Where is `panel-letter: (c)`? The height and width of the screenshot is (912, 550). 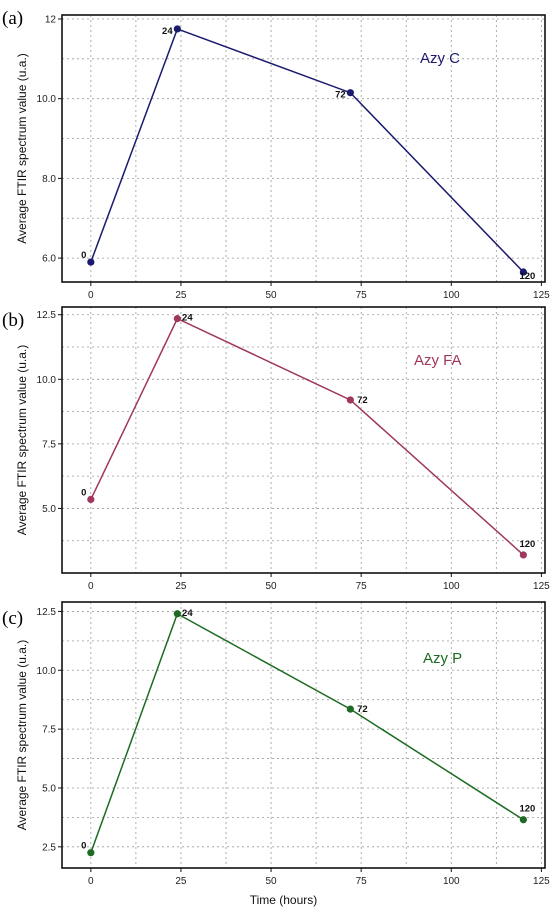
panel-letter: (c) is located at coordinates (12, 618).